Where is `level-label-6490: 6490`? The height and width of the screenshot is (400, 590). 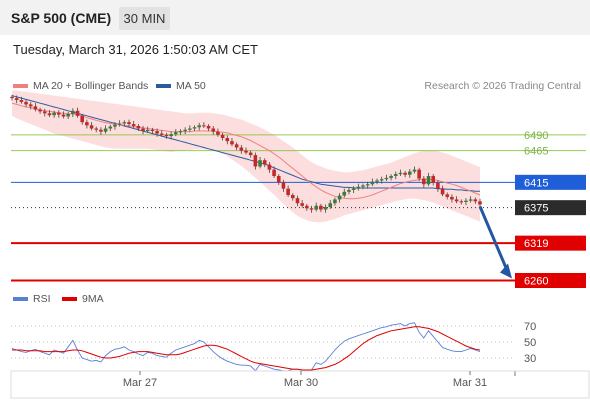
level-label-6490: 6490 is located at coordinates (536, 136).